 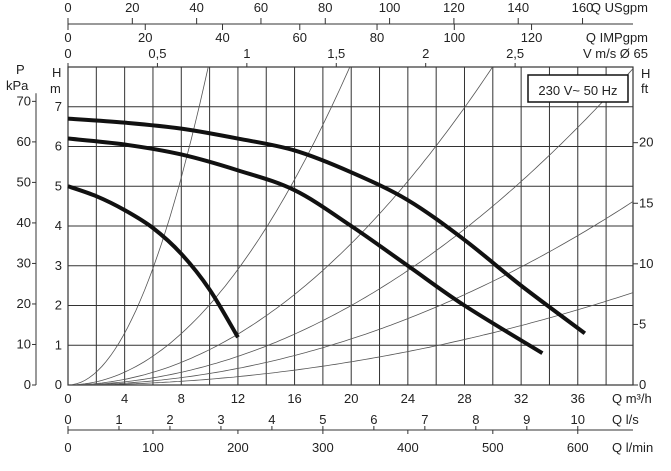 I want to click on ft-tick-label: 10, so click(x=646, y=263).